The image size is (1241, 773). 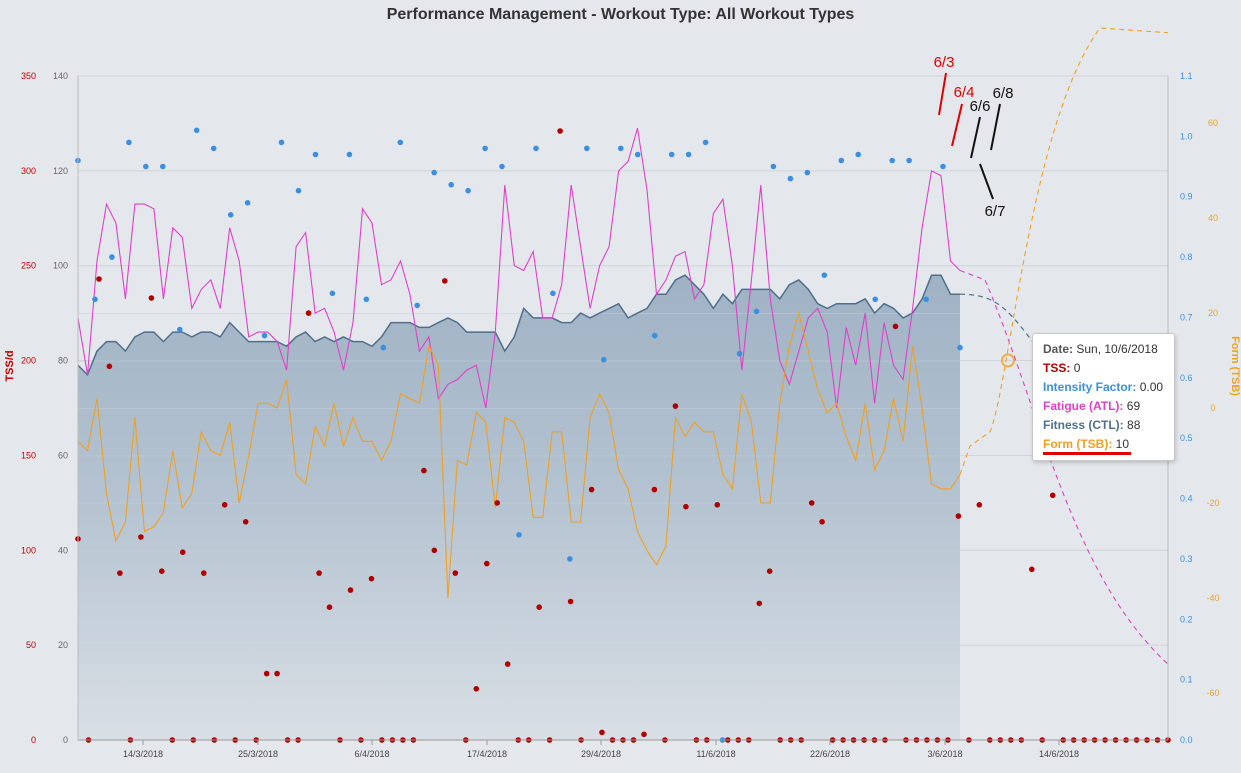 What do you see at coordinates (1235, 366) in the screenshot?
I see `right-axis-title: Form (TSB)` at bounding box center [1235, 366].